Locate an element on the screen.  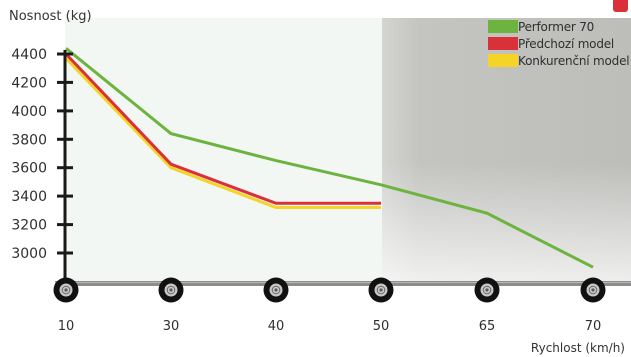
ground-line-highlight is located at coordinates (343, 282).